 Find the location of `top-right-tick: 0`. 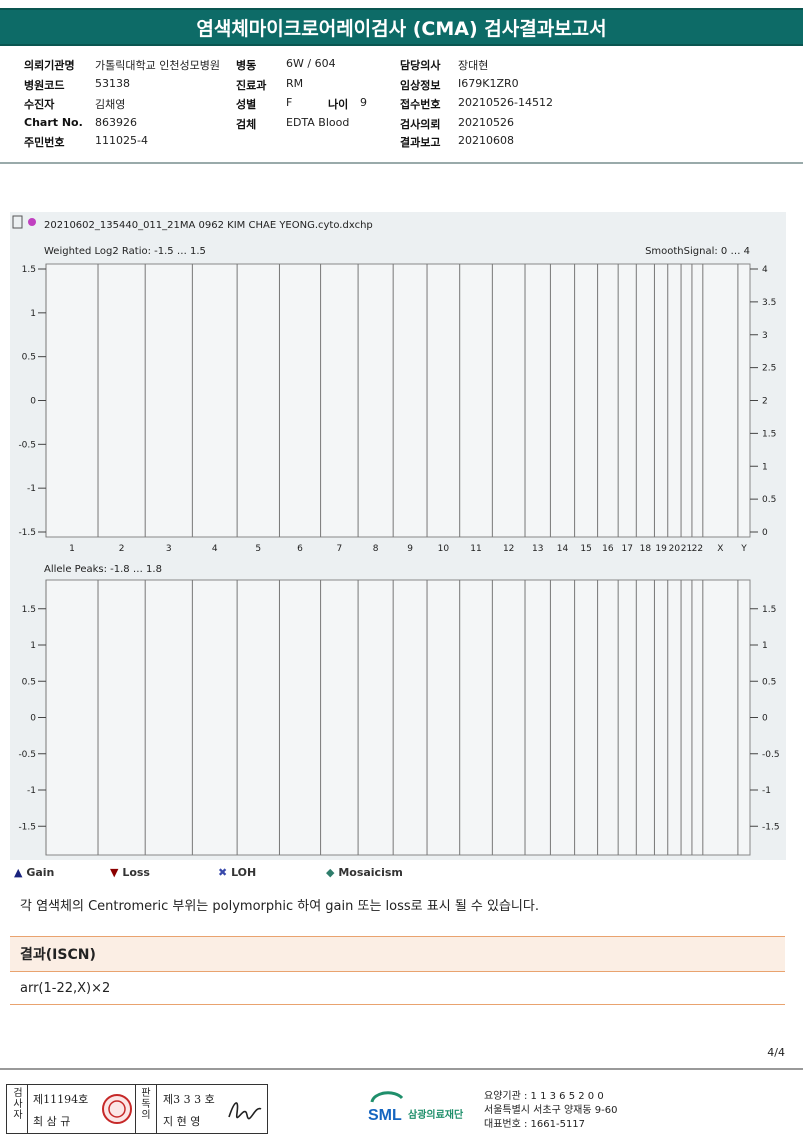

top-right-tick: 0 is located at coordinates (765, 533).